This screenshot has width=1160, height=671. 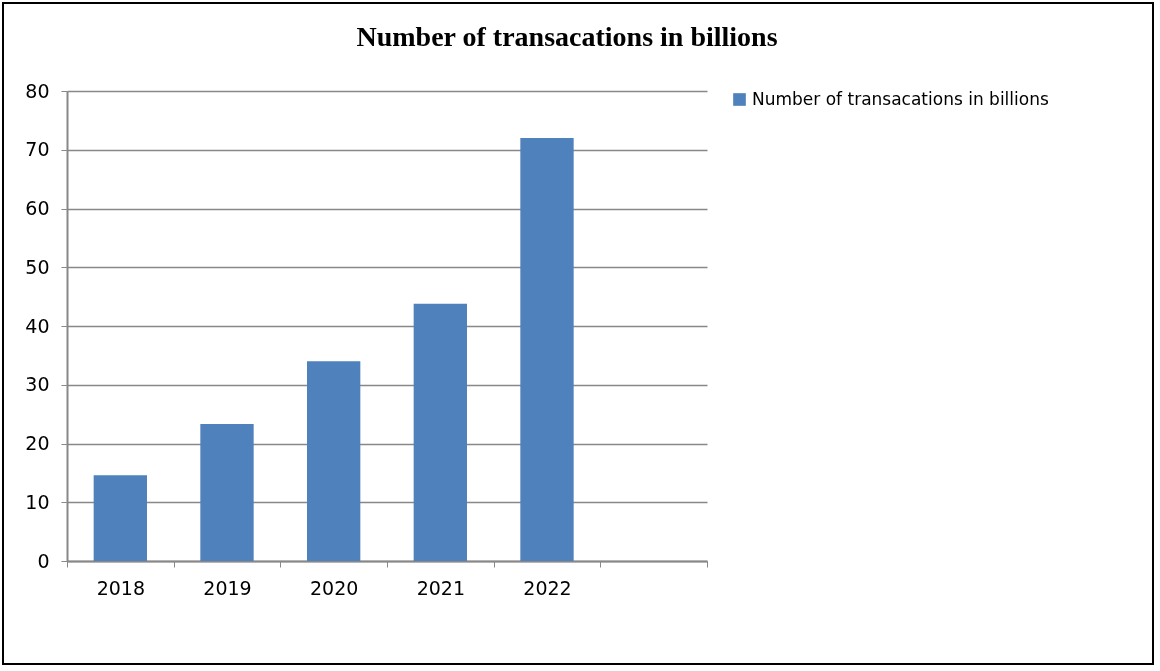 What do you see at coordinates (567, 36) in the screenshot?
I see `chart-title: Number of transacations in billions` at bounding box center [567, 36].